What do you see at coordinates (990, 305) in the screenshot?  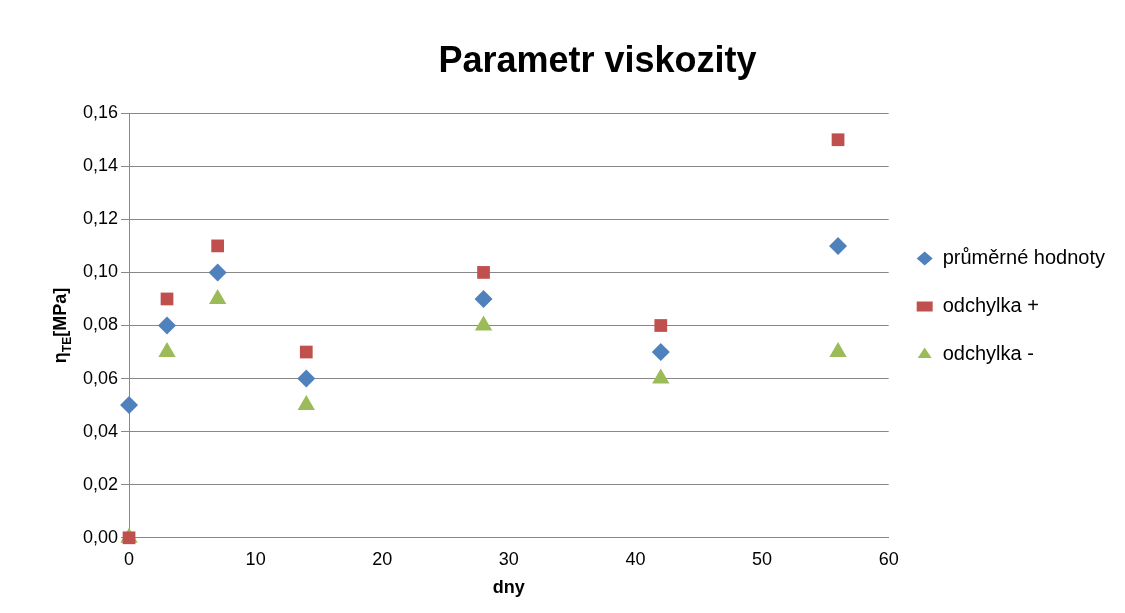 I see `legend-label: odchylka +` at bounding box center [990, 305].